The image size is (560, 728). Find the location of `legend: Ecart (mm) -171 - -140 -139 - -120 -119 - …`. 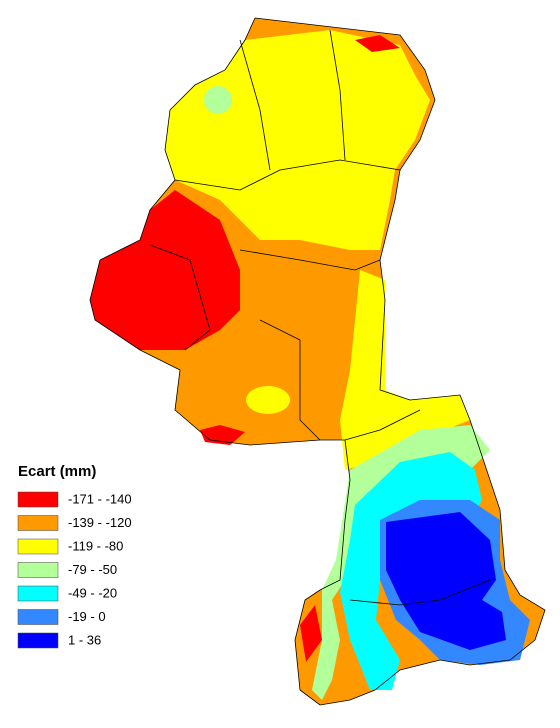

legend: Ecart (mm) -171 - -140 -139 - -120 -119 - … is located at coordinates (74, 556).